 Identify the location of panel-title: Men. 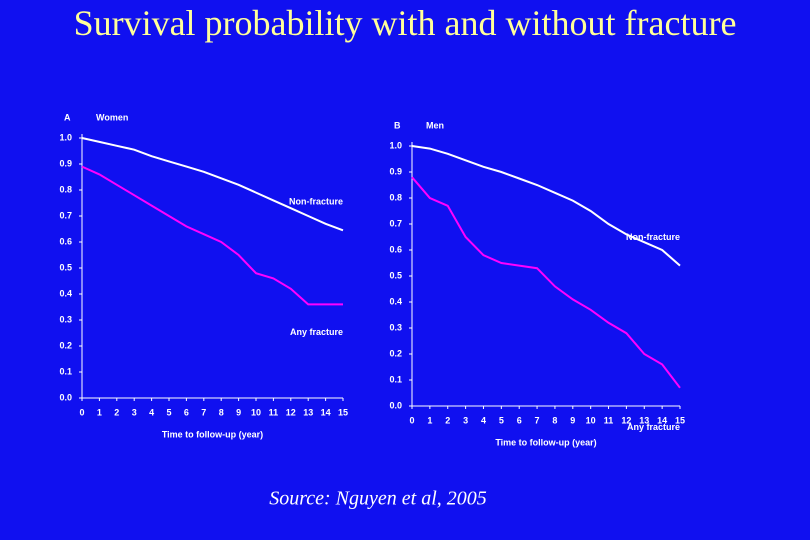
(435, 125).